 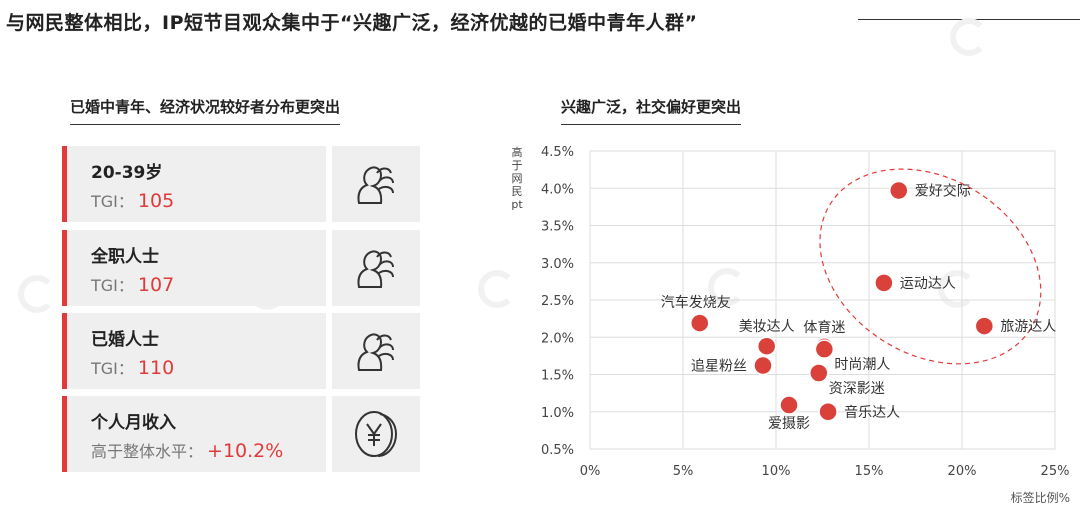 I want to click on card-value: 110, so click(x=156, y=368).